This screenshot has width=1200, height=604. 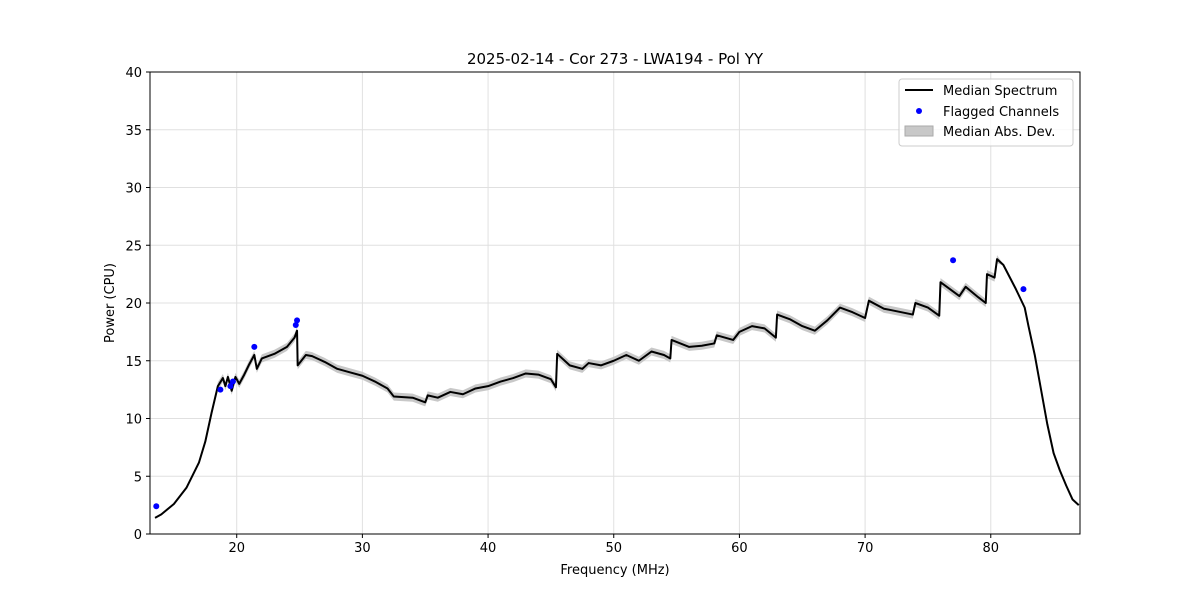 I want to click on legend-label-median: Median Spectrum, so click(x=1000, y=91).